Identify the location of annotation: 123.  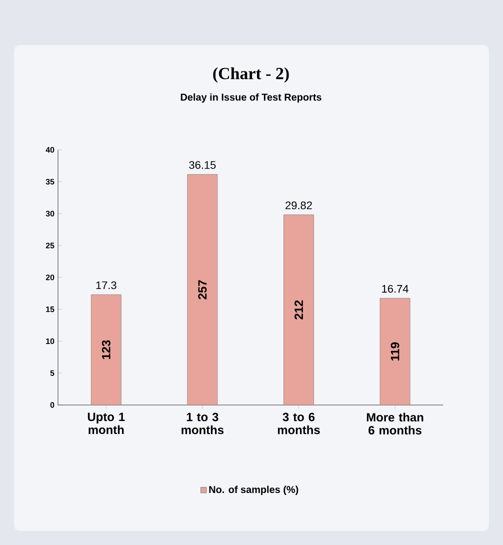
(106, 350).